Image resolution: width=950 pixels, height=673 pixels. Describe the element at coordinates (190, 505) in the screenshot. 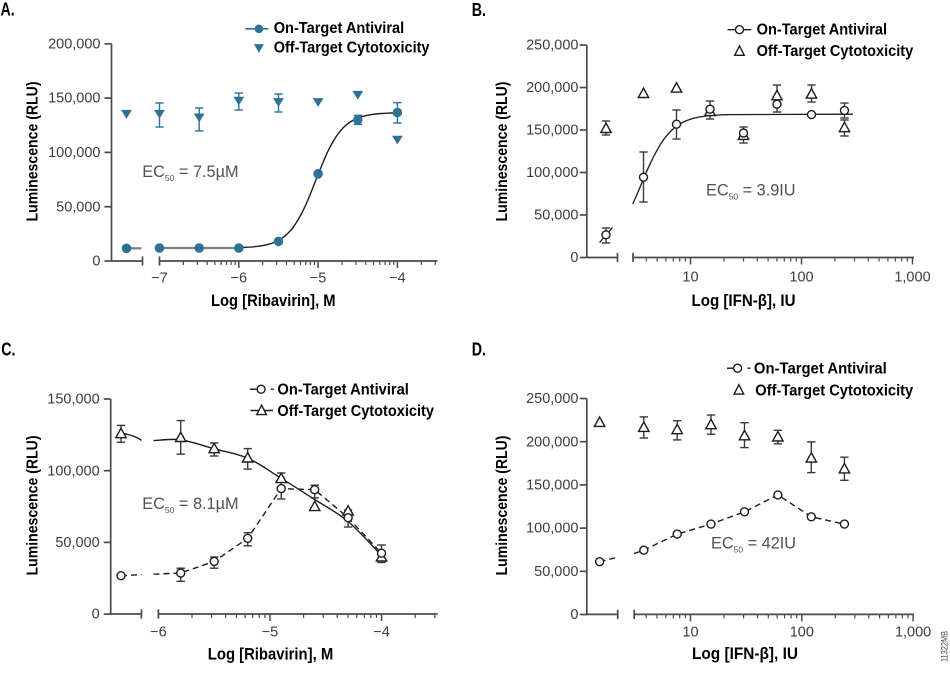

I see `svg-text: EC50 = 8.1µM` at that location.